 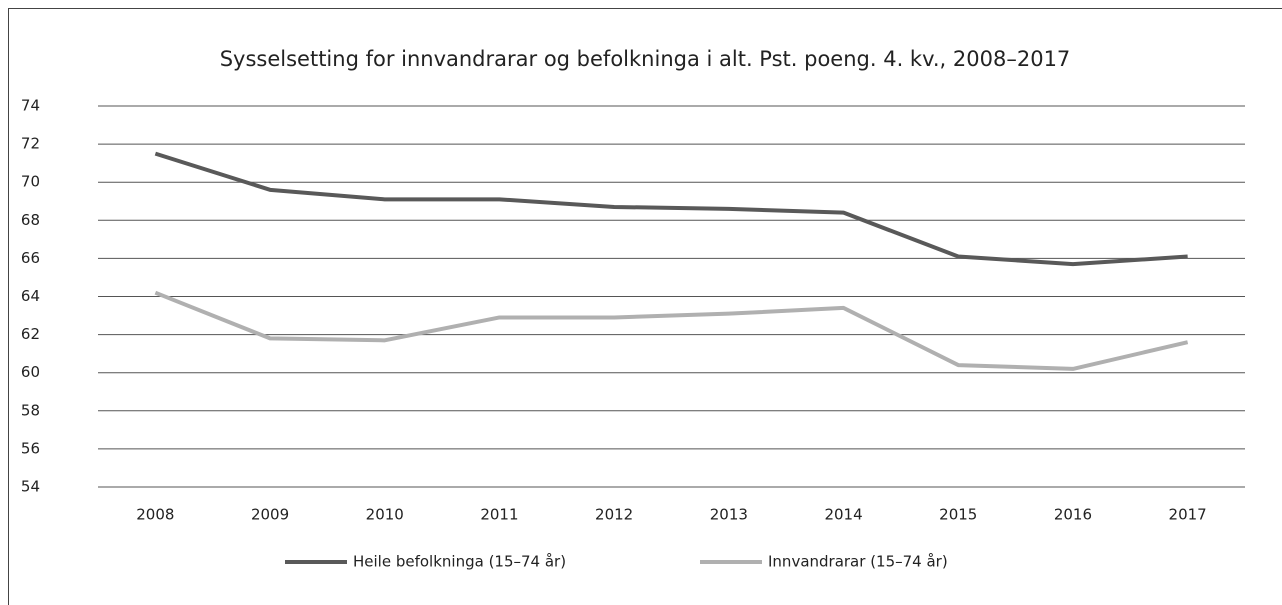 I want to click on y-tick-label: 58, so click(x=30, y=410).